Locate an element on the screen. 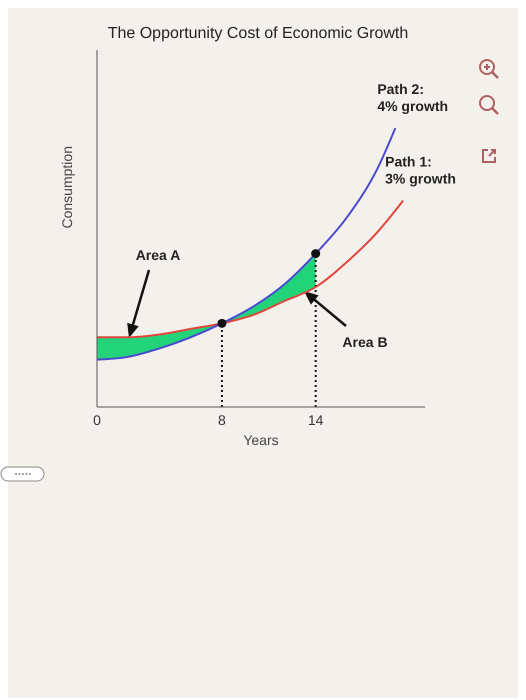  series-label: Path 1: 3% growth is located at coordinates (420, 170).